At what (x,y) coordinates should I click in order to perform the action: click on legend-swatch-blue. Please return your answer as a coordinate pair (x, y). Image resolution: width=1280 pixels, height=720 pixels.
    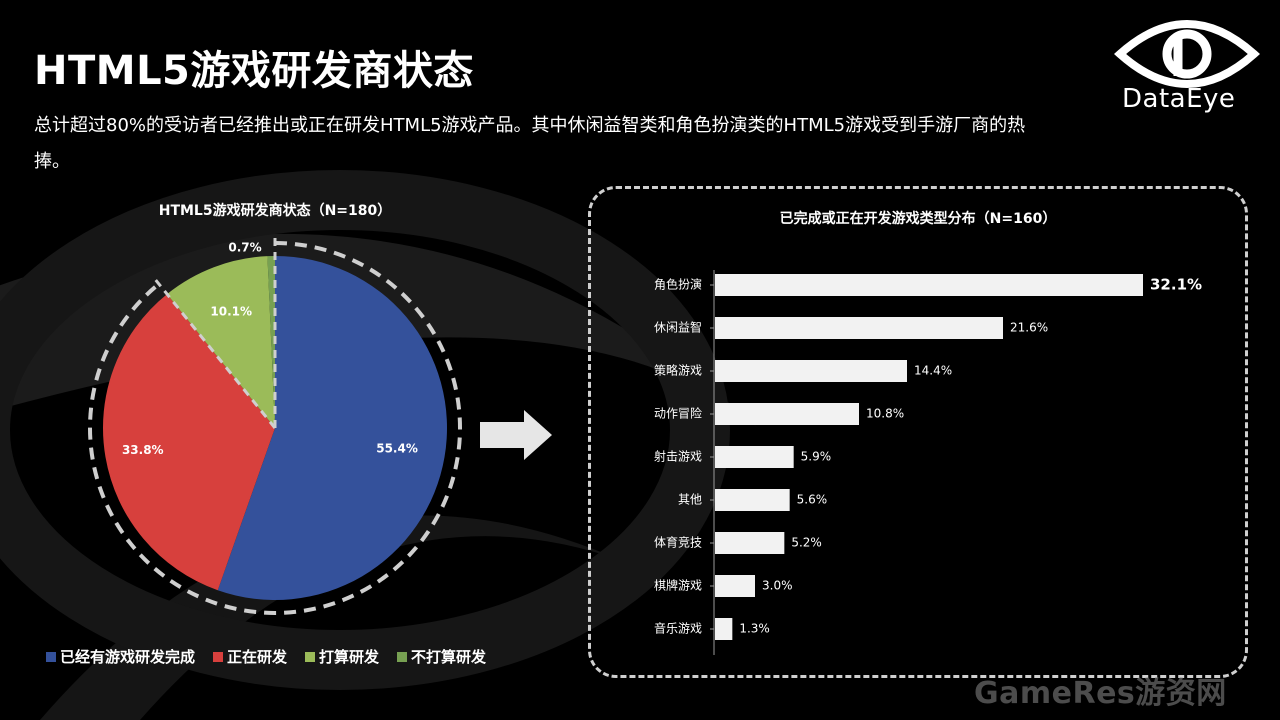
    Looking at the image, I should click on (51, 656).